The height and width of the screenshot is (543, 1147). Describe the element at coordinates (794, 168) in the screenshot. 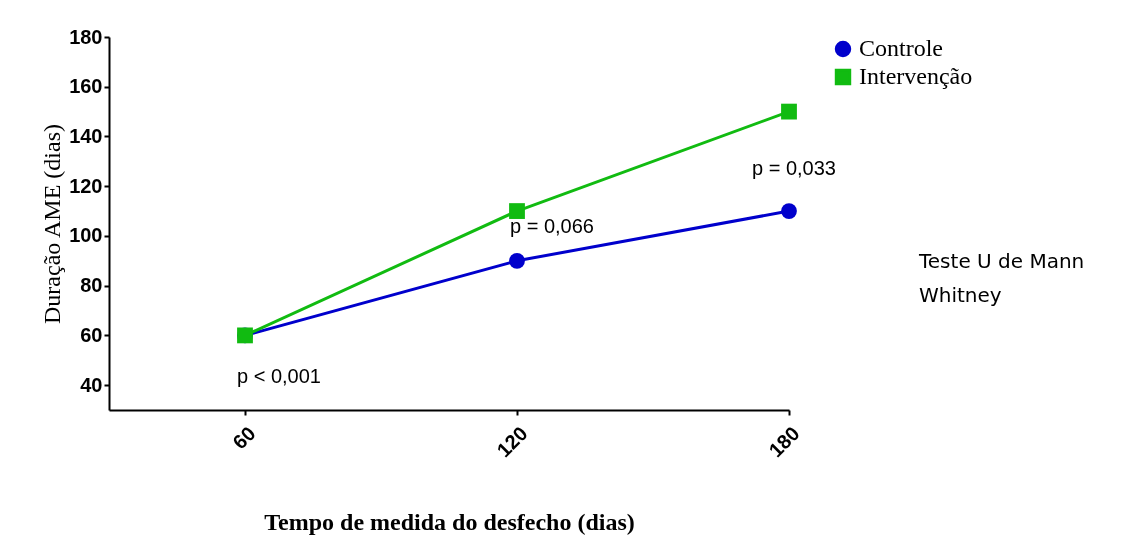

I see `annotation: p = 0,033` at that location.